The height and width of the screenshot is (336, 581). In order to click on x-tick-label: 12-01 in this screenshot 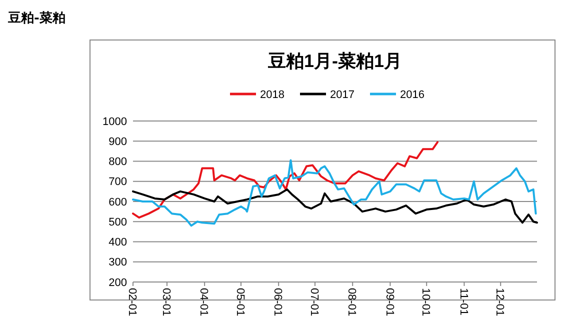, I will do `click(500, 302)`.